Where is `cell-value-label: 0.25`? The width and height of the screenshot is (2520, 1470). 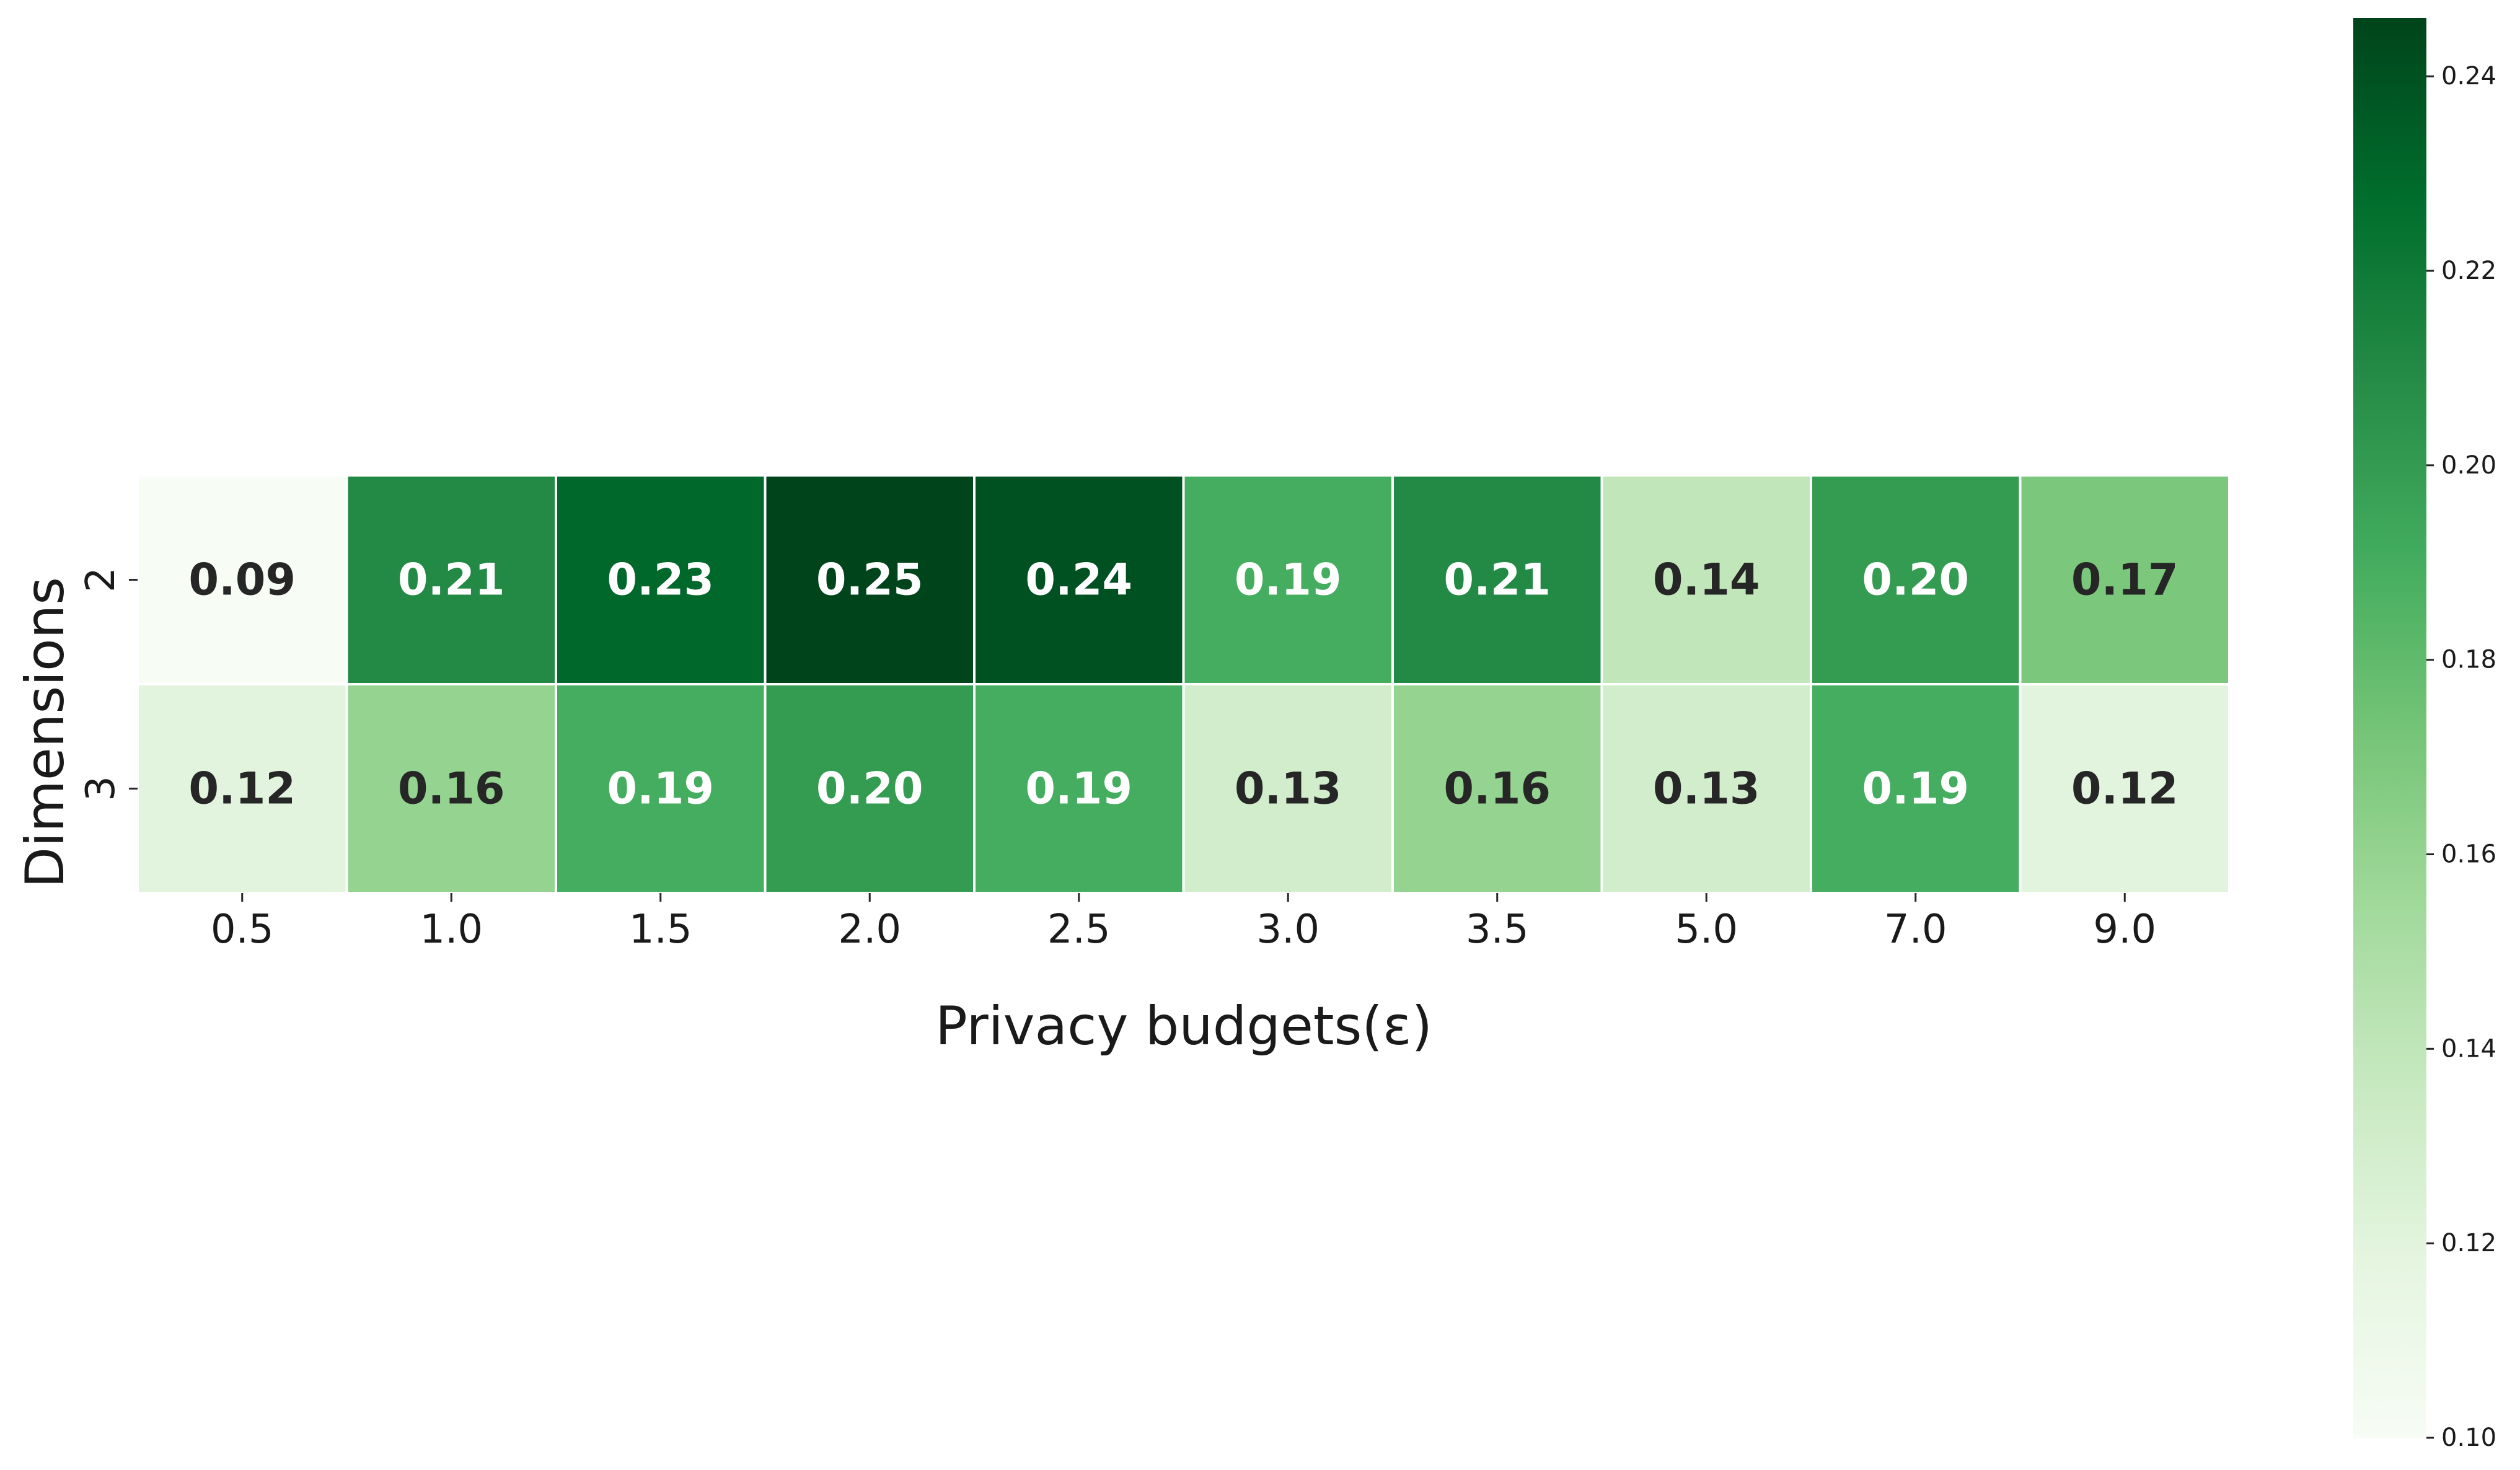 cell-value-label: 0.25 is located at coordinates (869, 580).